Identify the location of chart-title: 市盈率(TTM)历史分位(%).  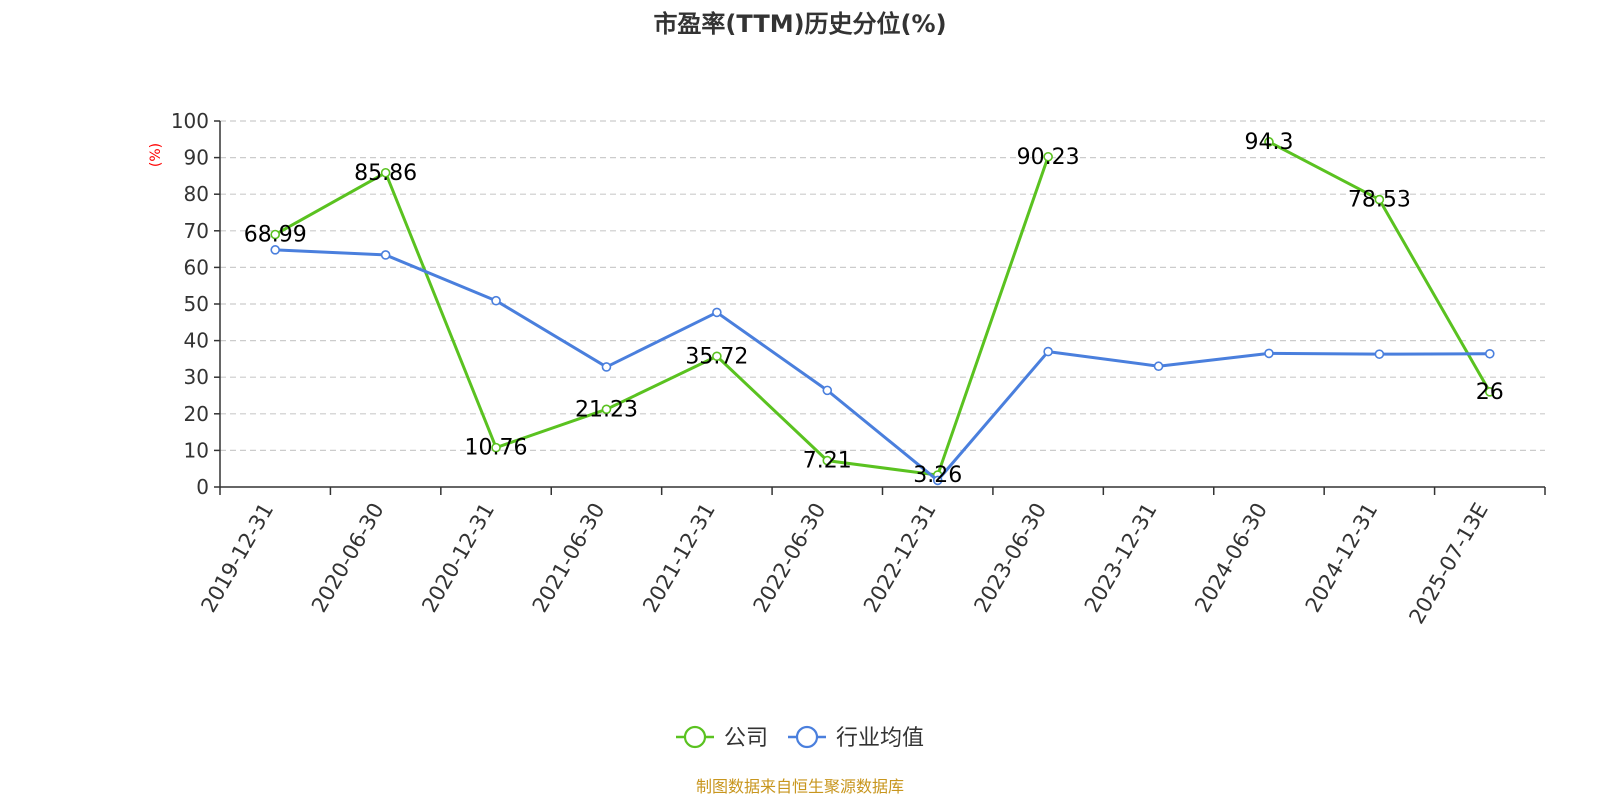
(799, 24).